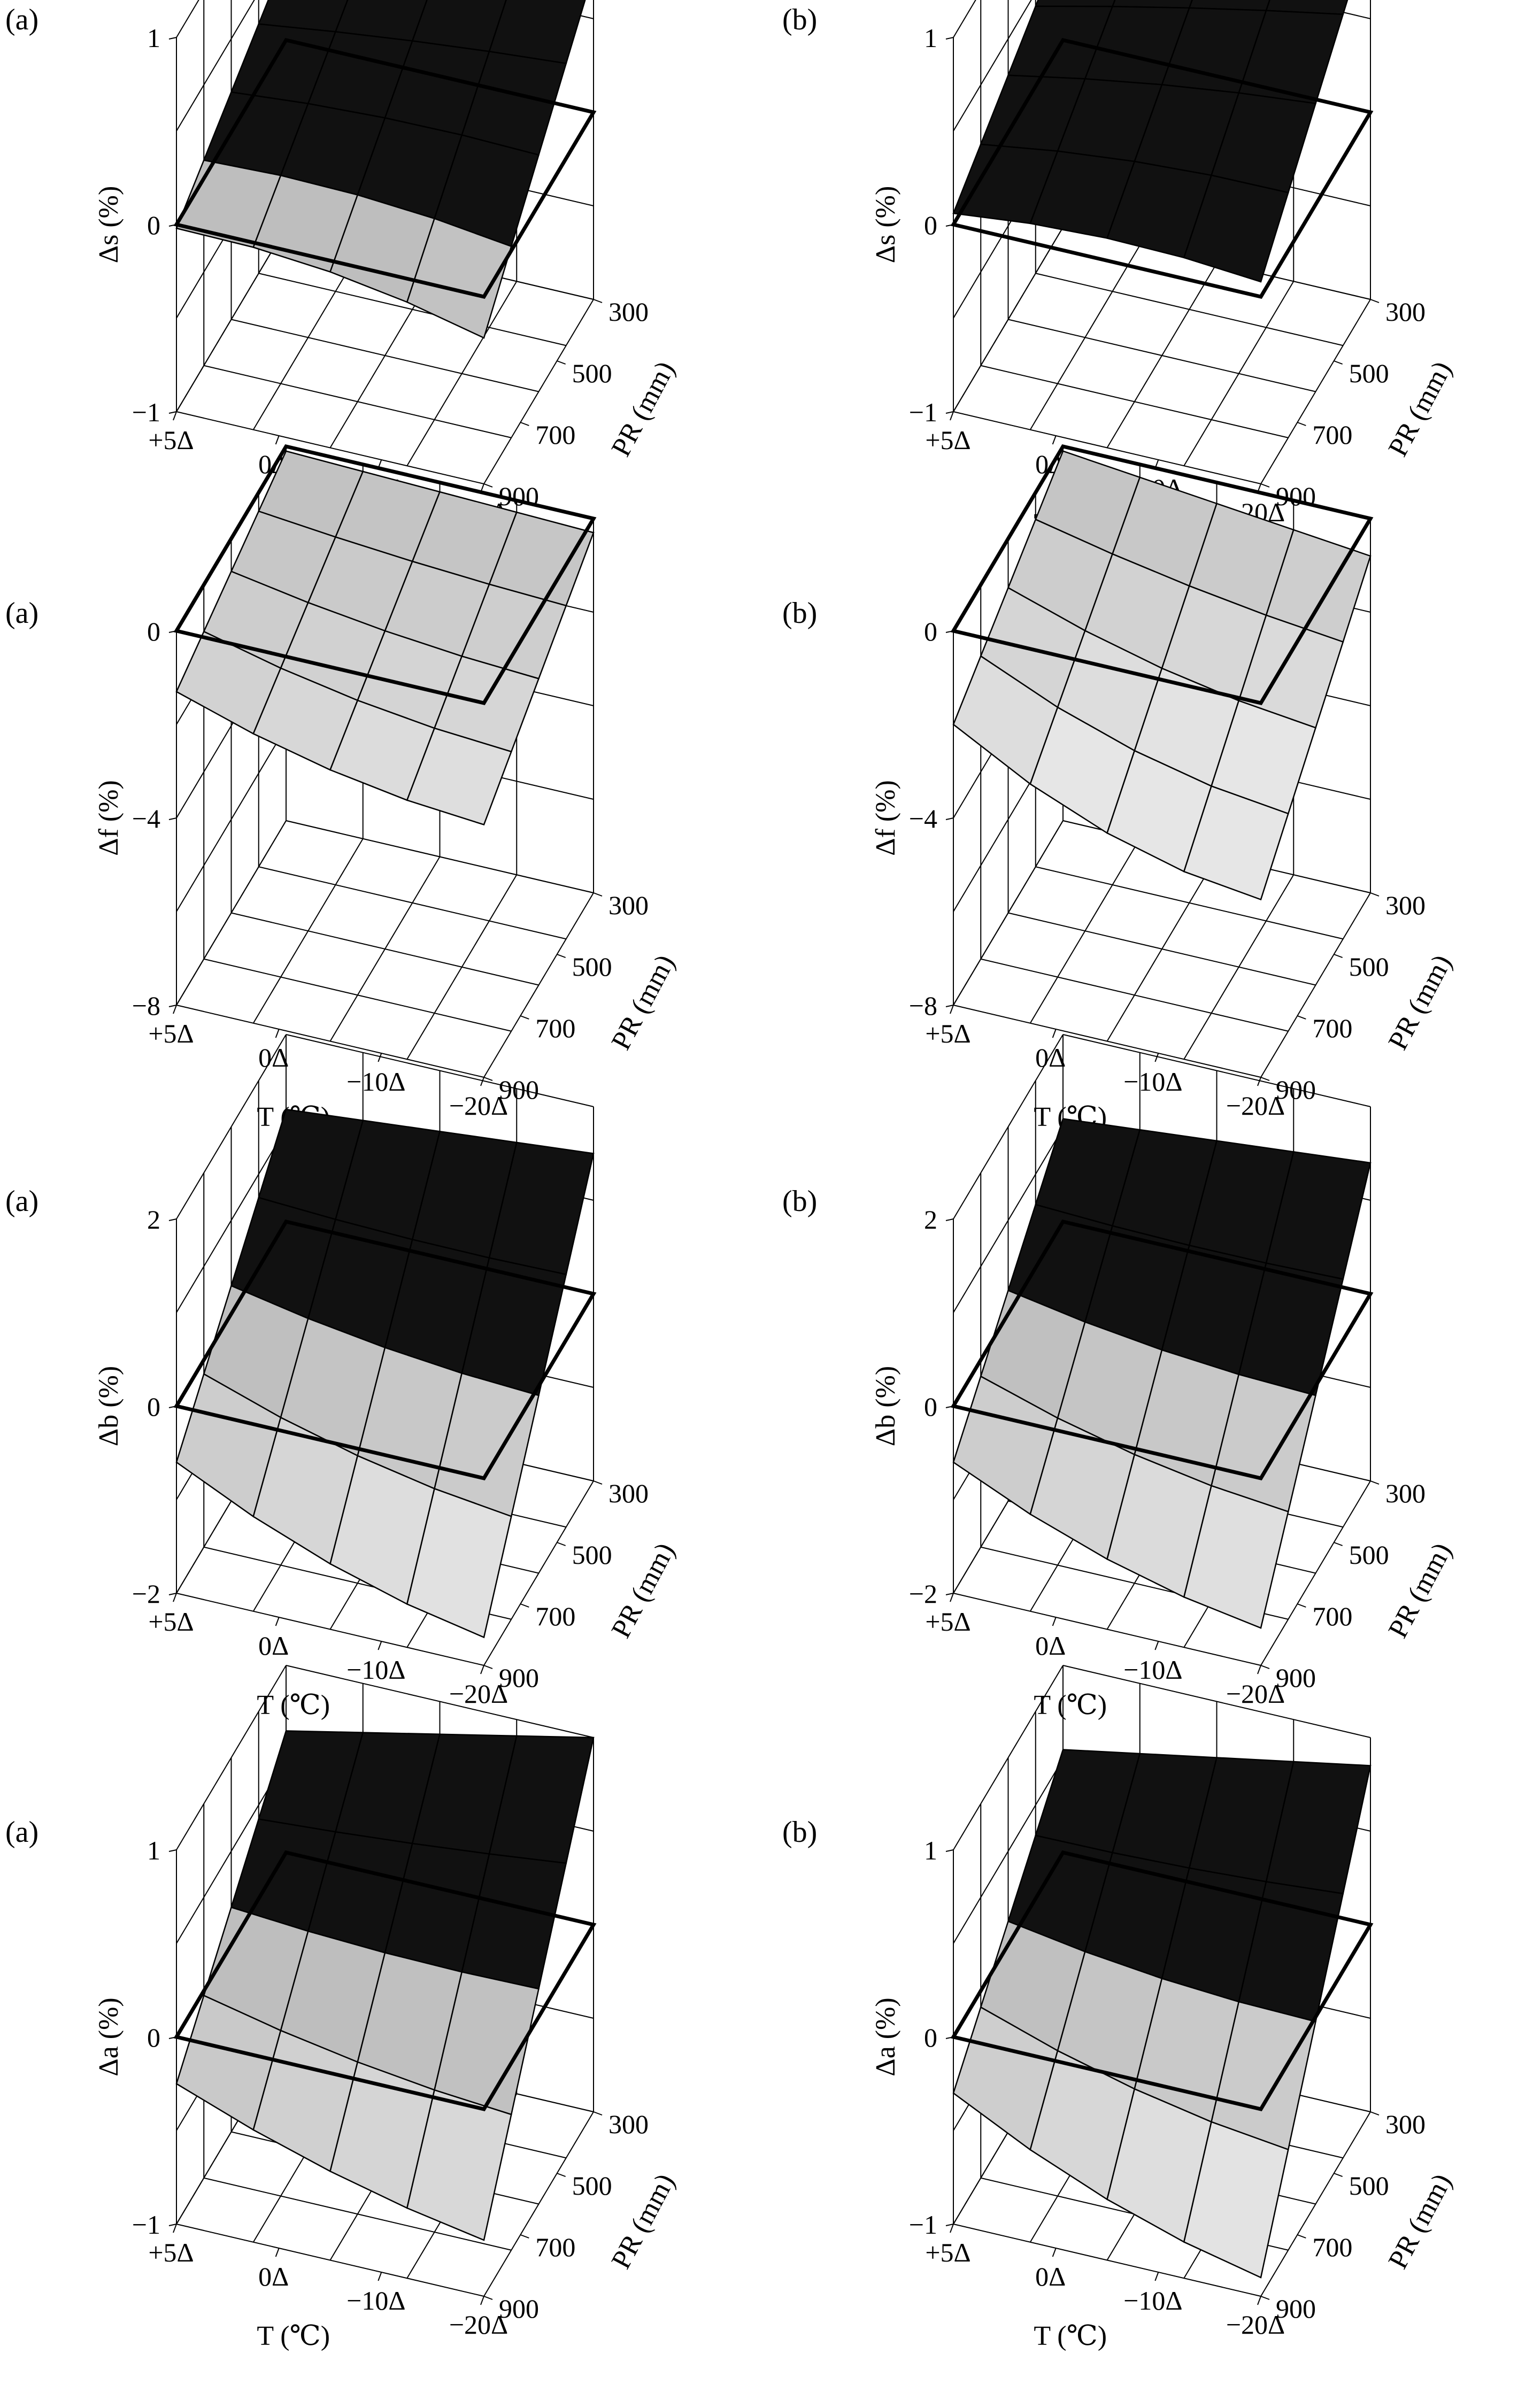 This screenshot has width=1533, height=2408. What do you see at coordinates (923, 818) in the screenshot?
I see `z-tick-label: −4` at bounding box center [923, 818].